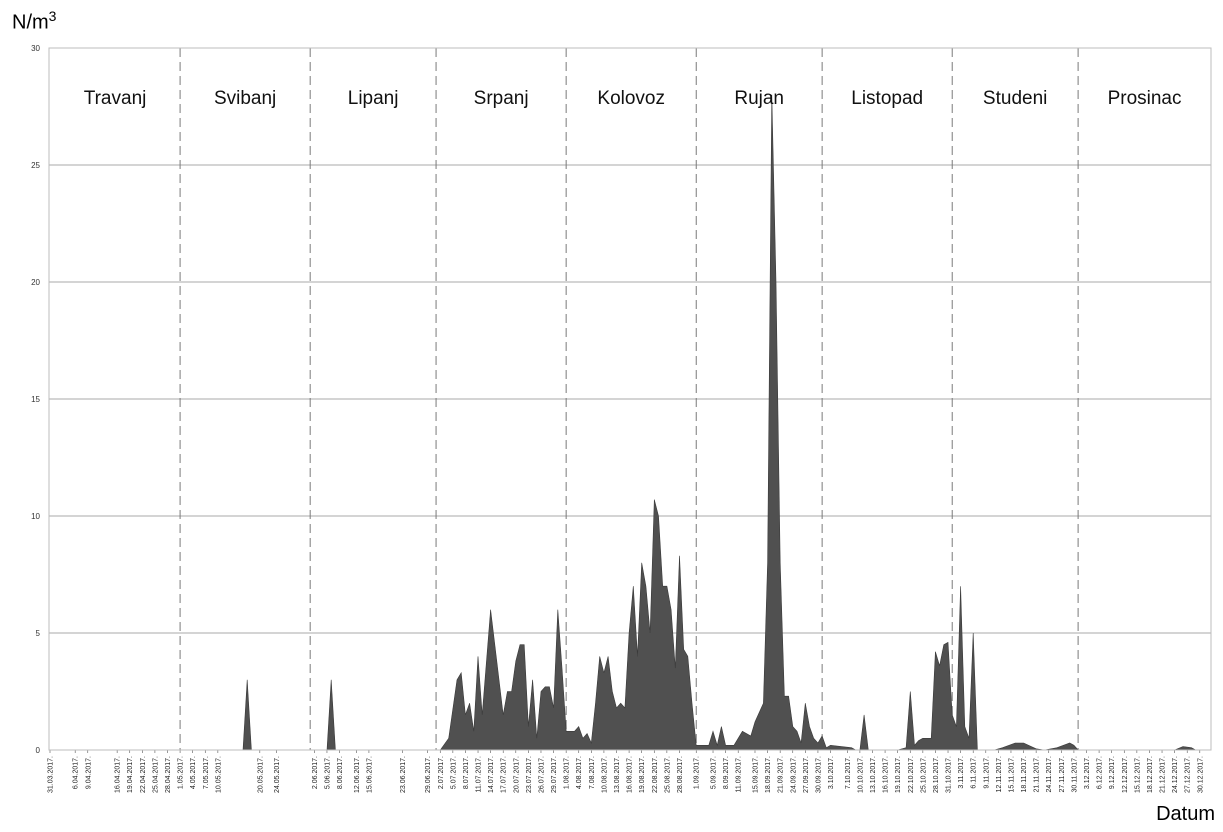  What do you see at coordinates (936, 774) in the screenshot?
I see `x-tick-label: 28.10.2017.` at bounding box center [936, 774].